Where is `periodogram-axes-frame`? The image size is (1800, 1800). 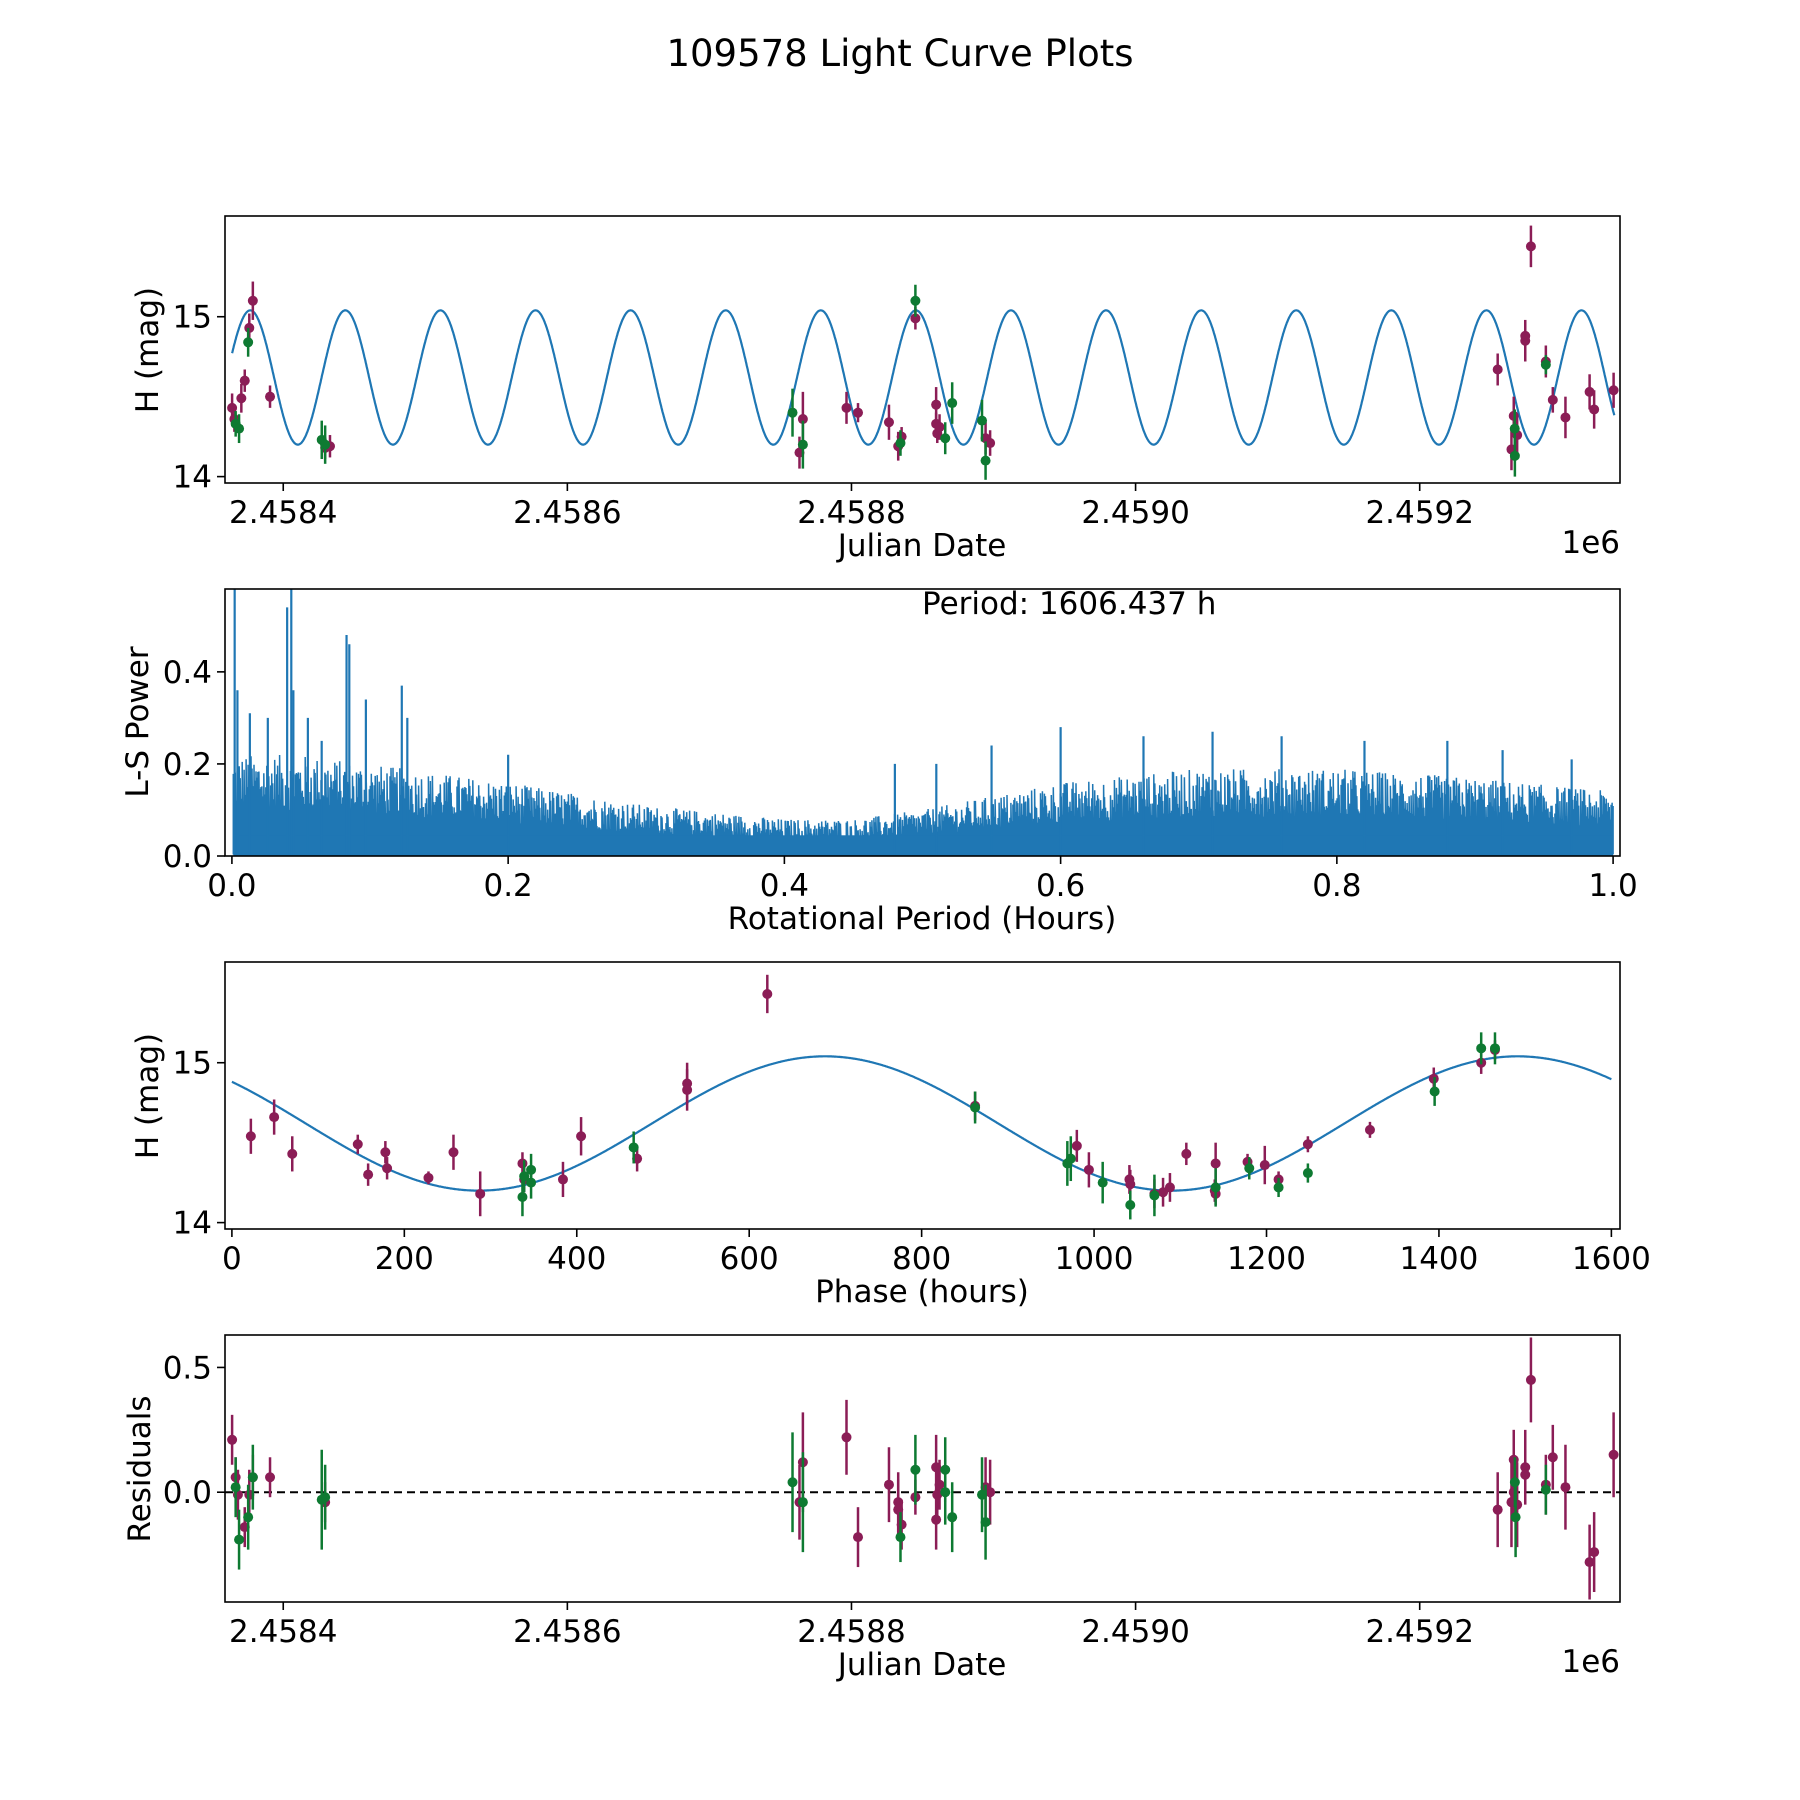
periodogram-axes-frame is located at coordinates (922, 722).